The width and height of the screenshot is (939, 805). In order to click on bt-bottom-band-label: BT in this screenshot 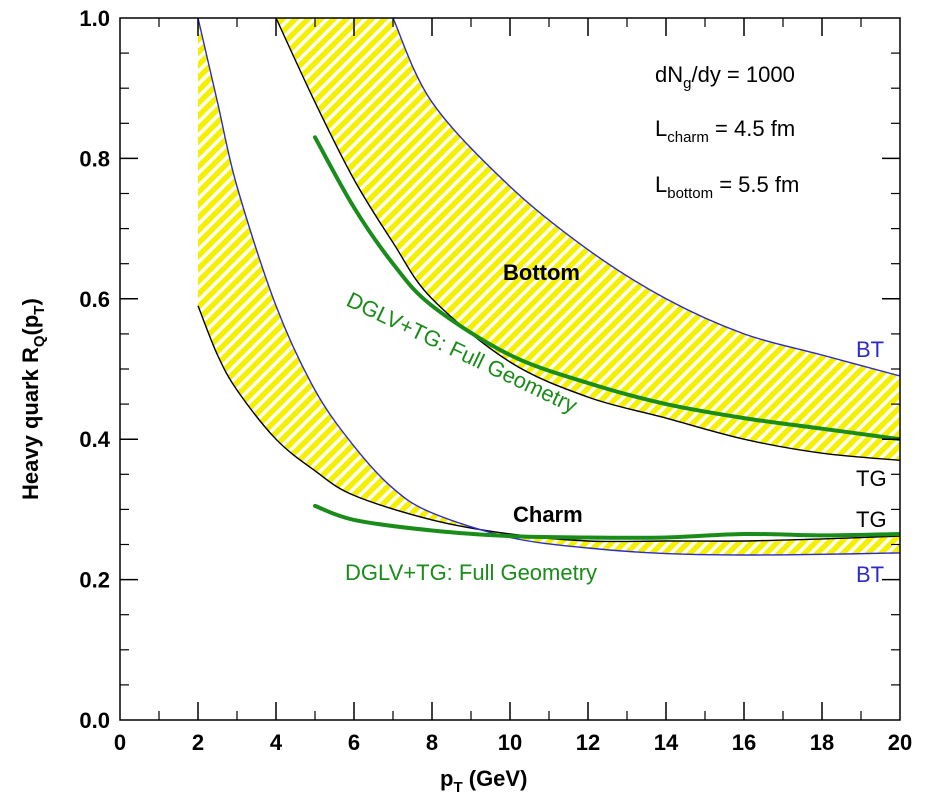, I will do `click(870, 349)`.